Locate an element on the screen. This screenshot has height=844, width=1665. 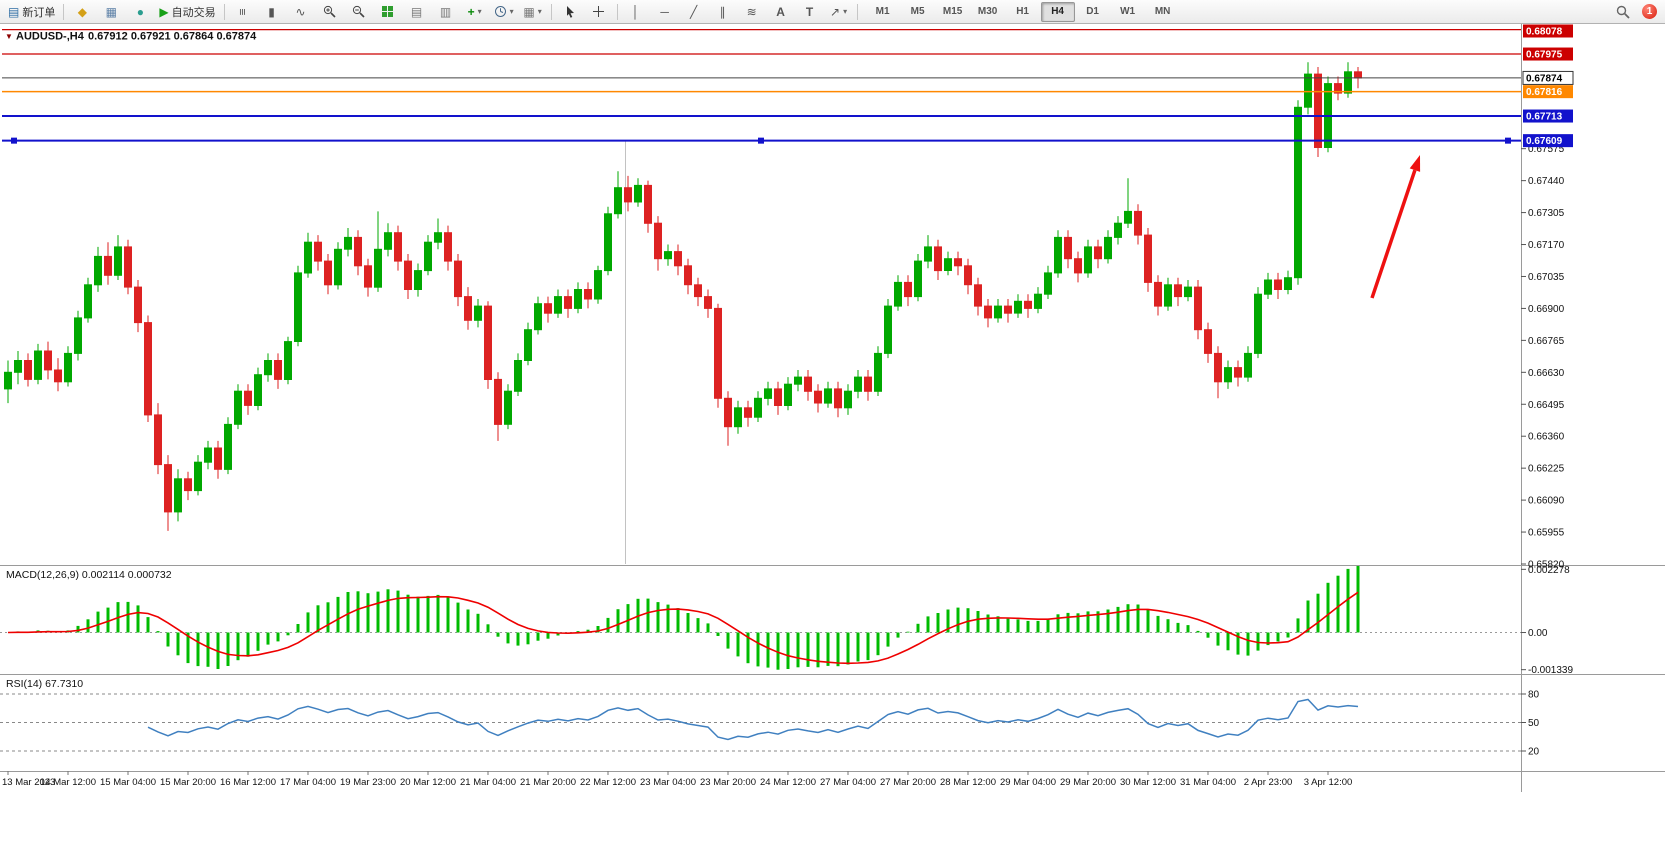
shapes-button: ↗ ▾ is located at coordinates (839, 12).